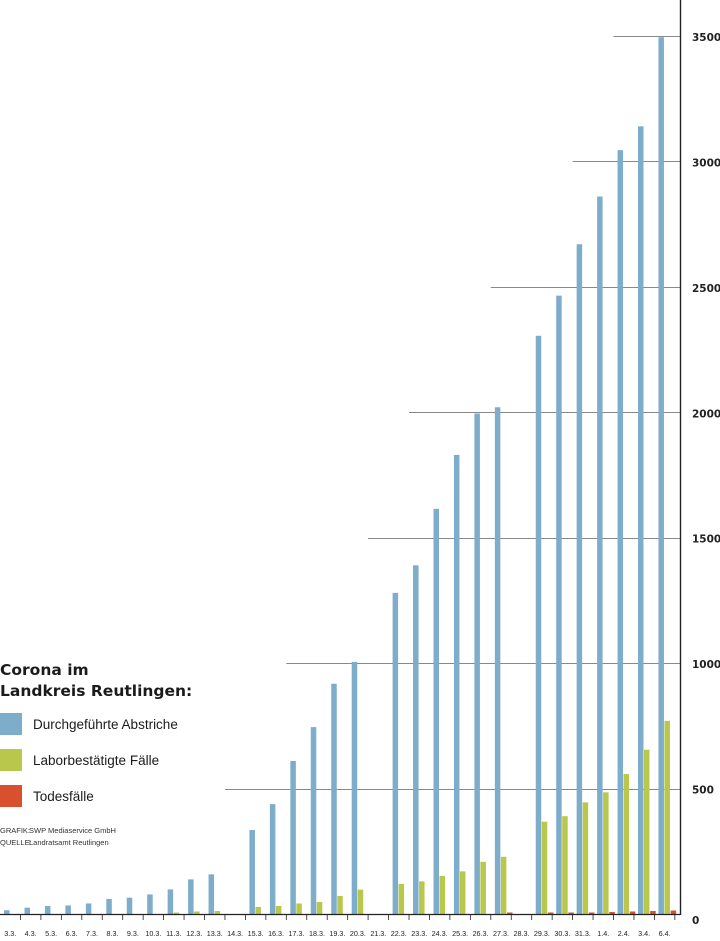 The height and width of the screenshot is (941, 720). I want to click on bar-todesfaelle-3.4., so click(653, 912).